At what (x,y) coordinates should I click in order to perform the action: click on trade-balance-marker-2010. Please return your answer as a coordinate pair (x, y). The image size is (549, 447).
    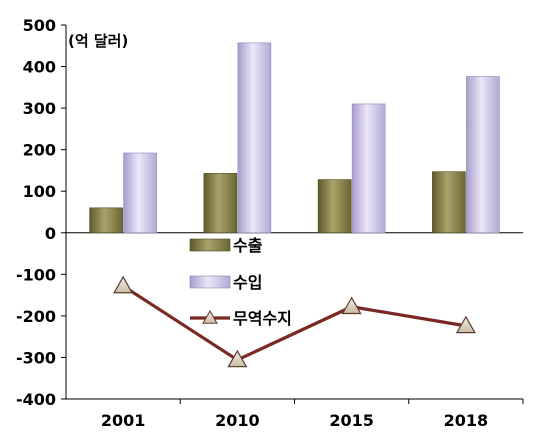
    Looking at the image, I should click on (237, 358).